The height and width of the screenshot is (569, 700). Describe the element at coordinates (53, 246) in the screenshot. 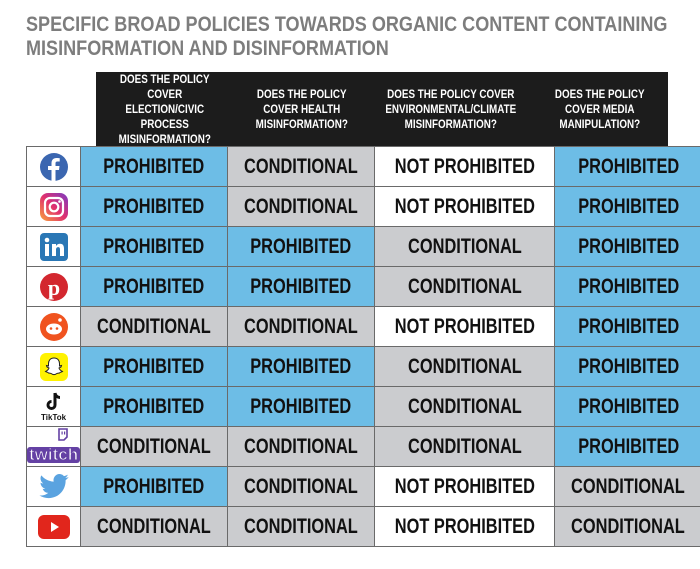

I see `linkedin-icon` at that location.